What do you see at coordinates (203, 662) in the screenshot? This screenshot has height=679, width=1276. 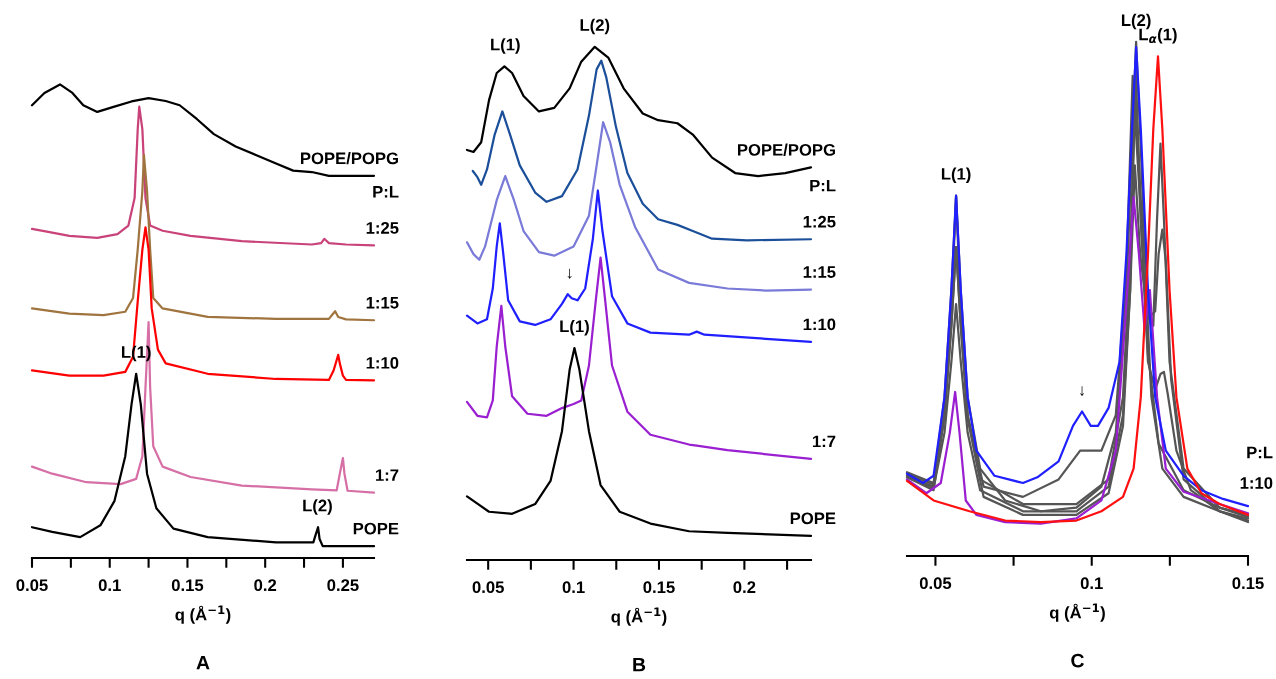 I see `text: A` at bounding box center [203, 662].